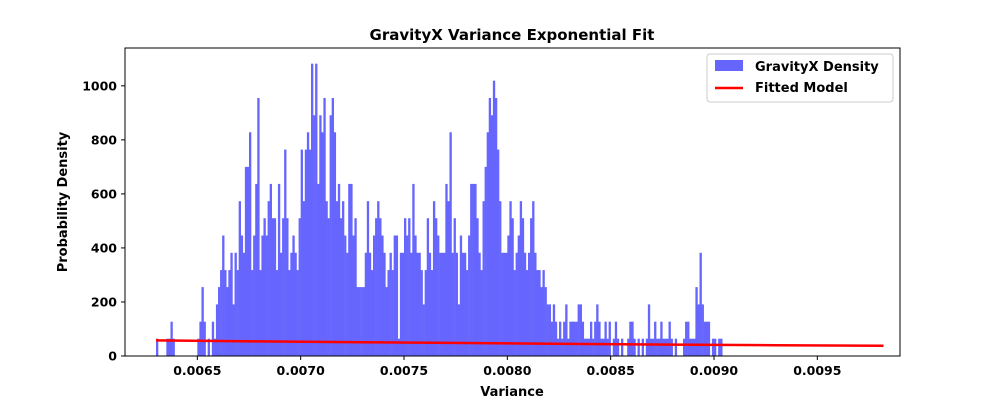 The image size is (1000, 400). I want to click on chart-title: GravityX Variance Exponential Fit, so click(512, 35).